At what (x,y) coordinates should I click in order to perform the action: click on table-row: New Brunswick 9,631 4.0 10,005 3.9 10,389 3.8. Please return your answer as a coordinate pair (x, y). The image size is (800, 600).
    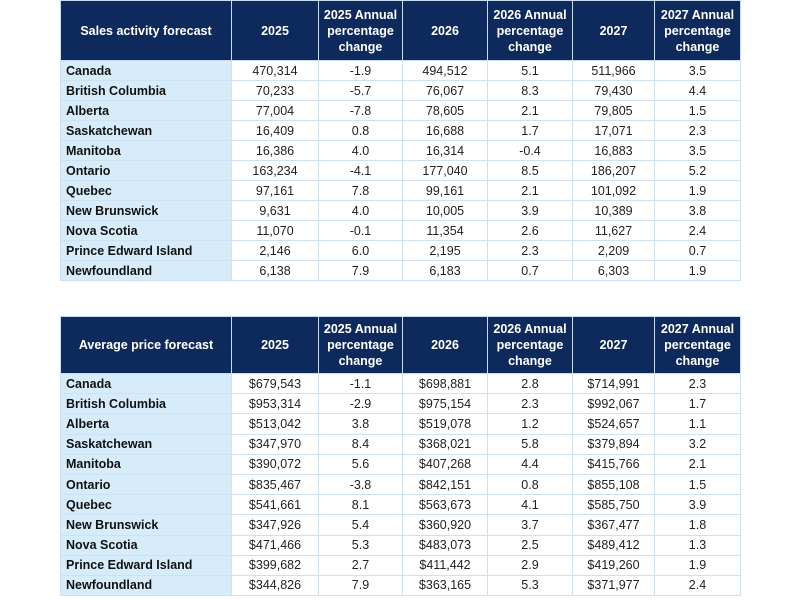
    Looking at the image, I should click on (400, 210).